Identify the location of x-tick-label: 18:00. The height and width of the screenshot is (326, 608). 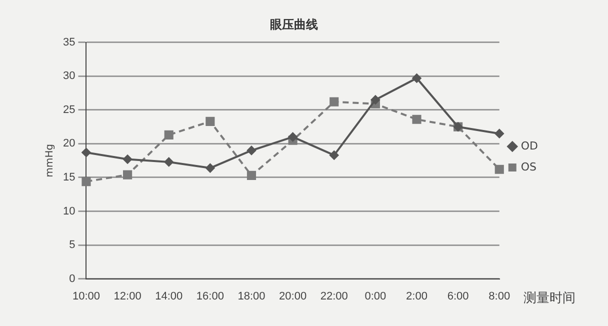
(252, 296).